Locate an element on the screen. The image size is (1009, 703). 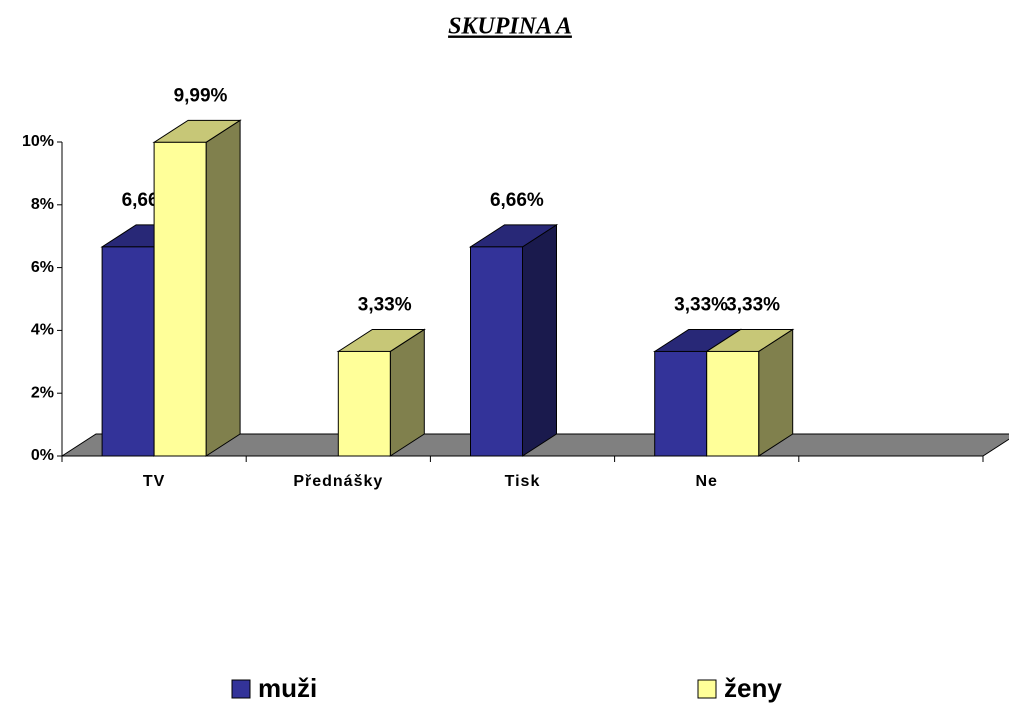
chart-title: SKUPINA A is located at coordinates (510, 27).